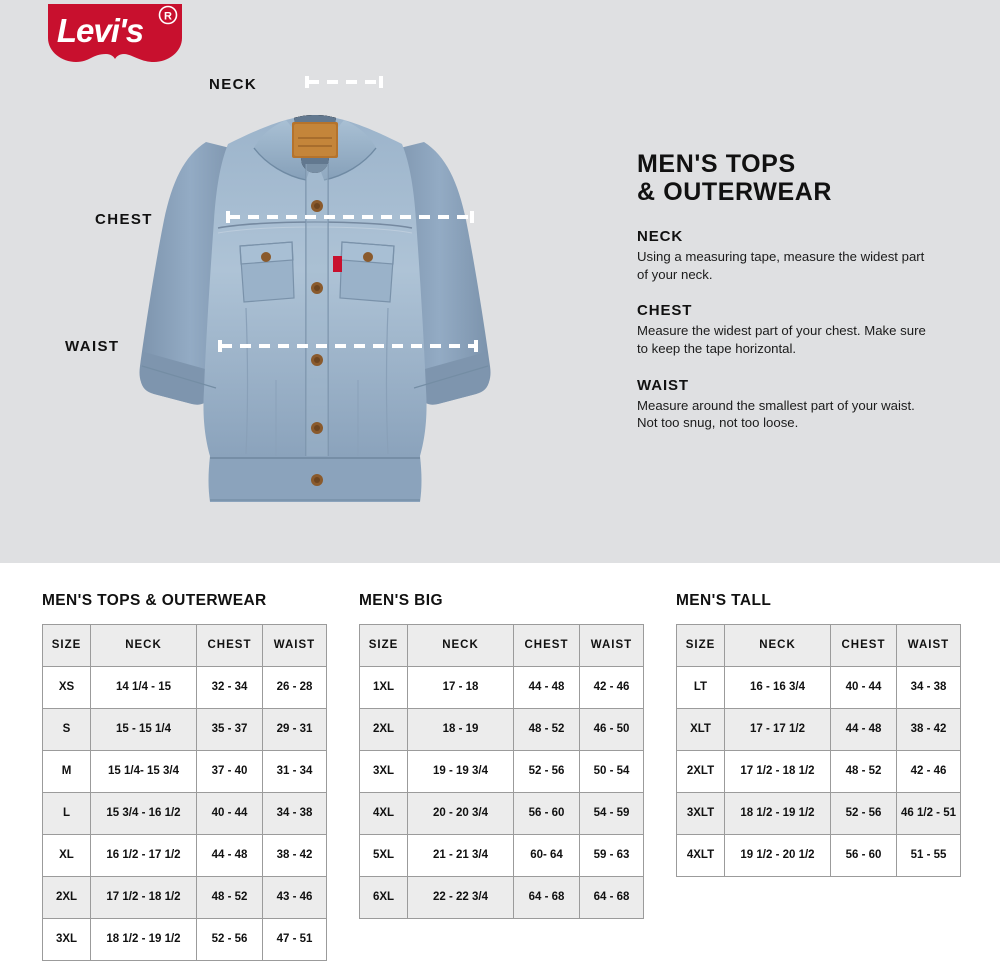 The width and height of the screenshot is (1000, 961). What do you see at coordinates (294, 729) in the screenshot?
I see `cell-waist: 29 - 31` at bounding box center [294, 729].